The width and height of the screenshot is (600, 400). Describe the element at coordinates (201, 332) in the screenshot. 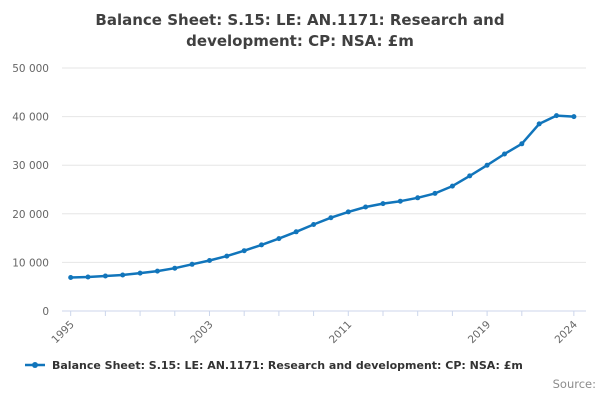

I see `x-axis-tick-label: 2003` at that location.